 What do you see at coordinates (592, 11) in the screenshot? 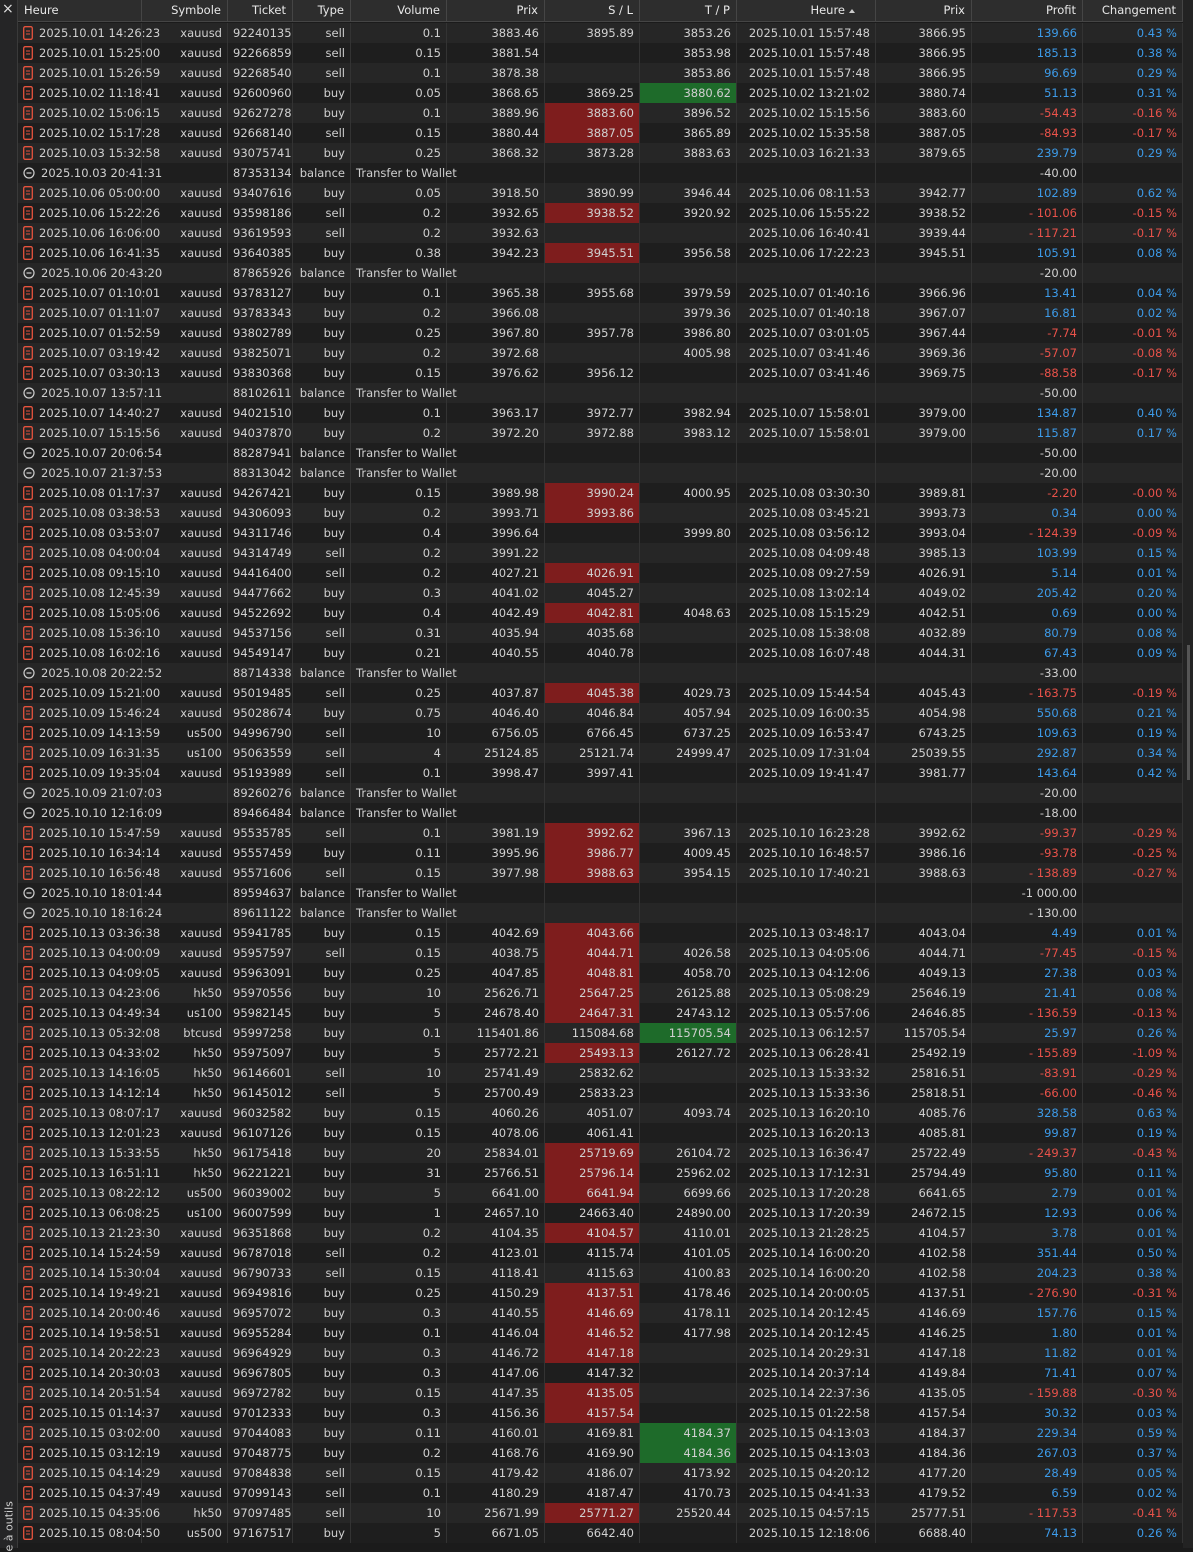
I see `column-header: S / L` at bounding box center [592, 11].